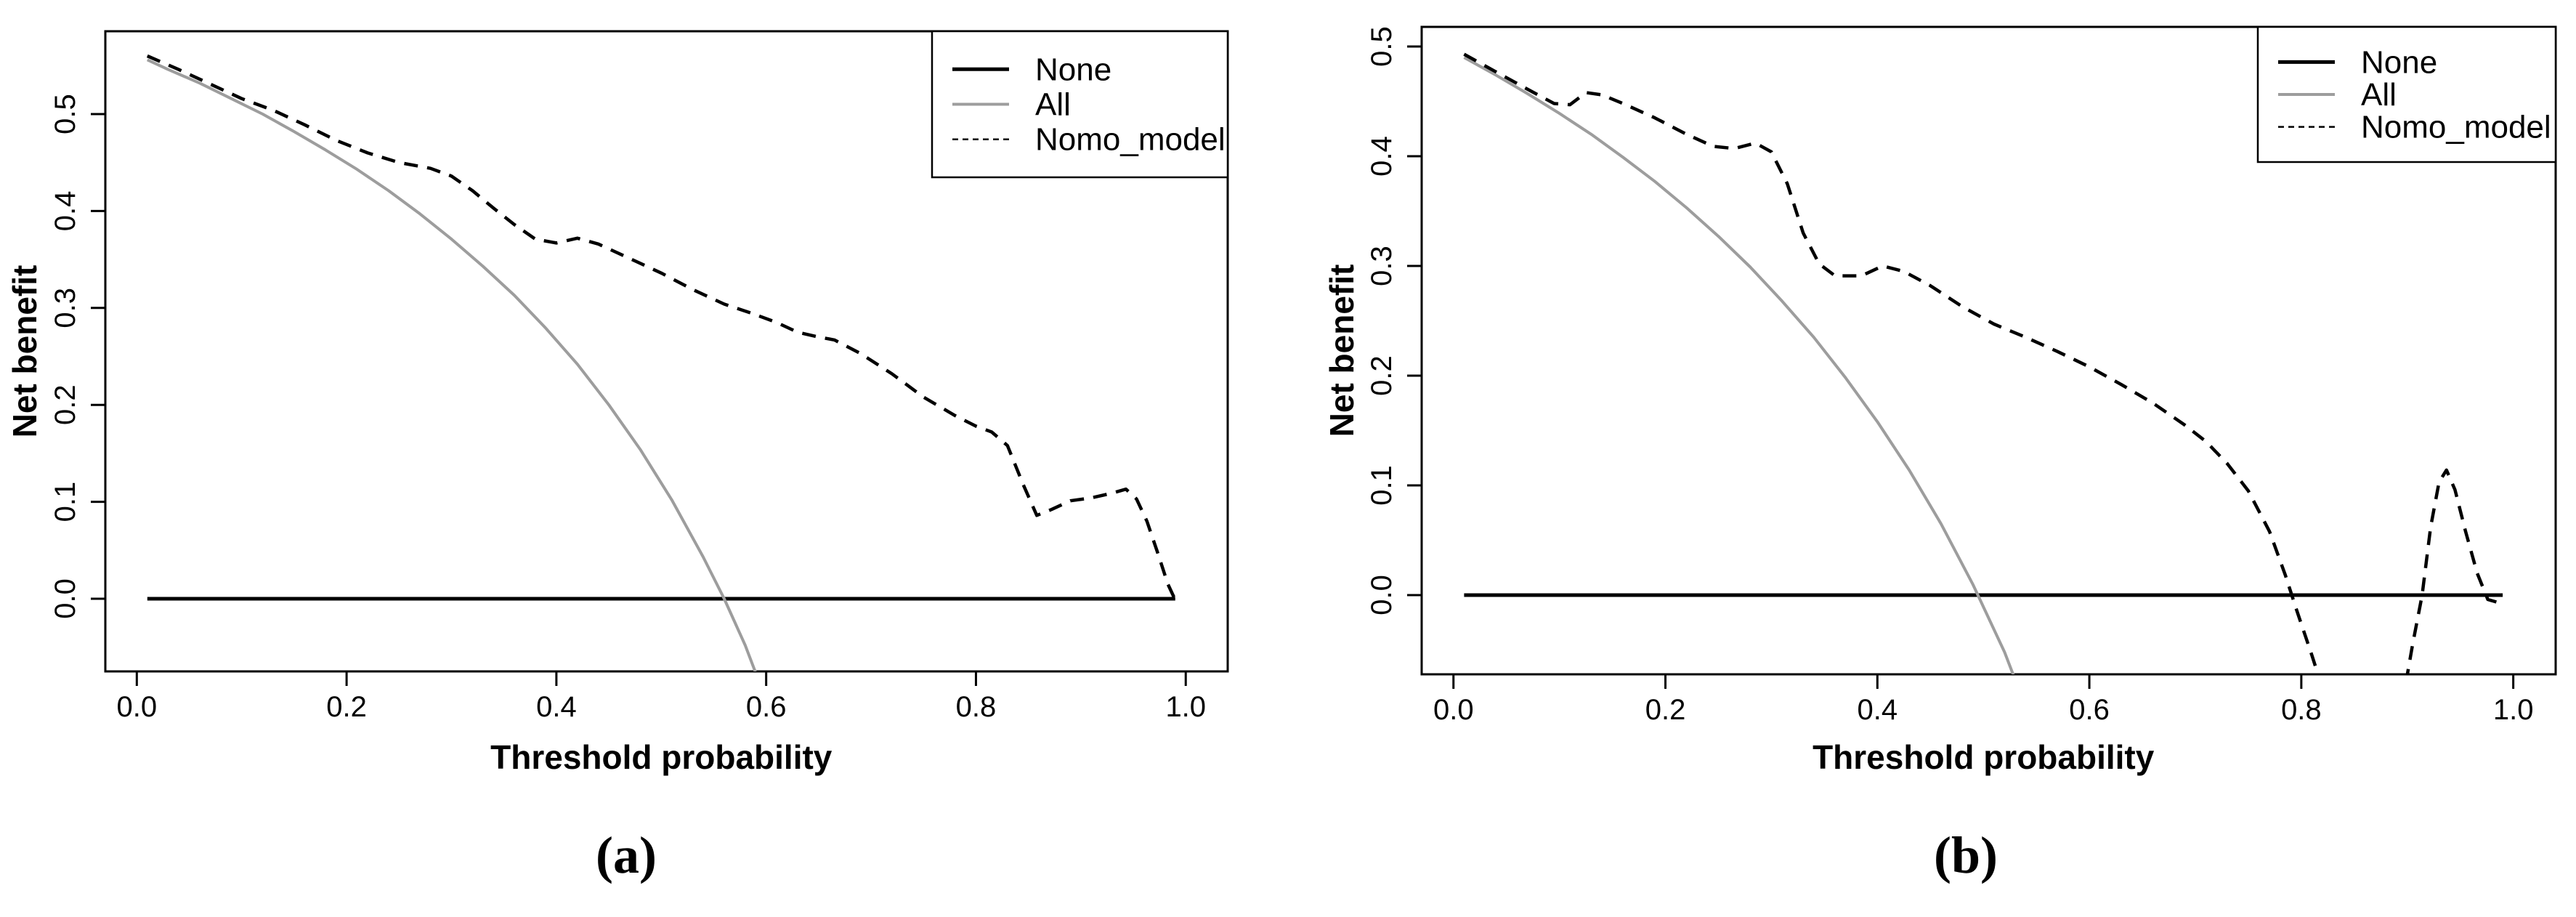 Image resolution: width=2576 pixels, height=917 pixels. I want to click on panel-caption-b: (b), so click(1966, 855).